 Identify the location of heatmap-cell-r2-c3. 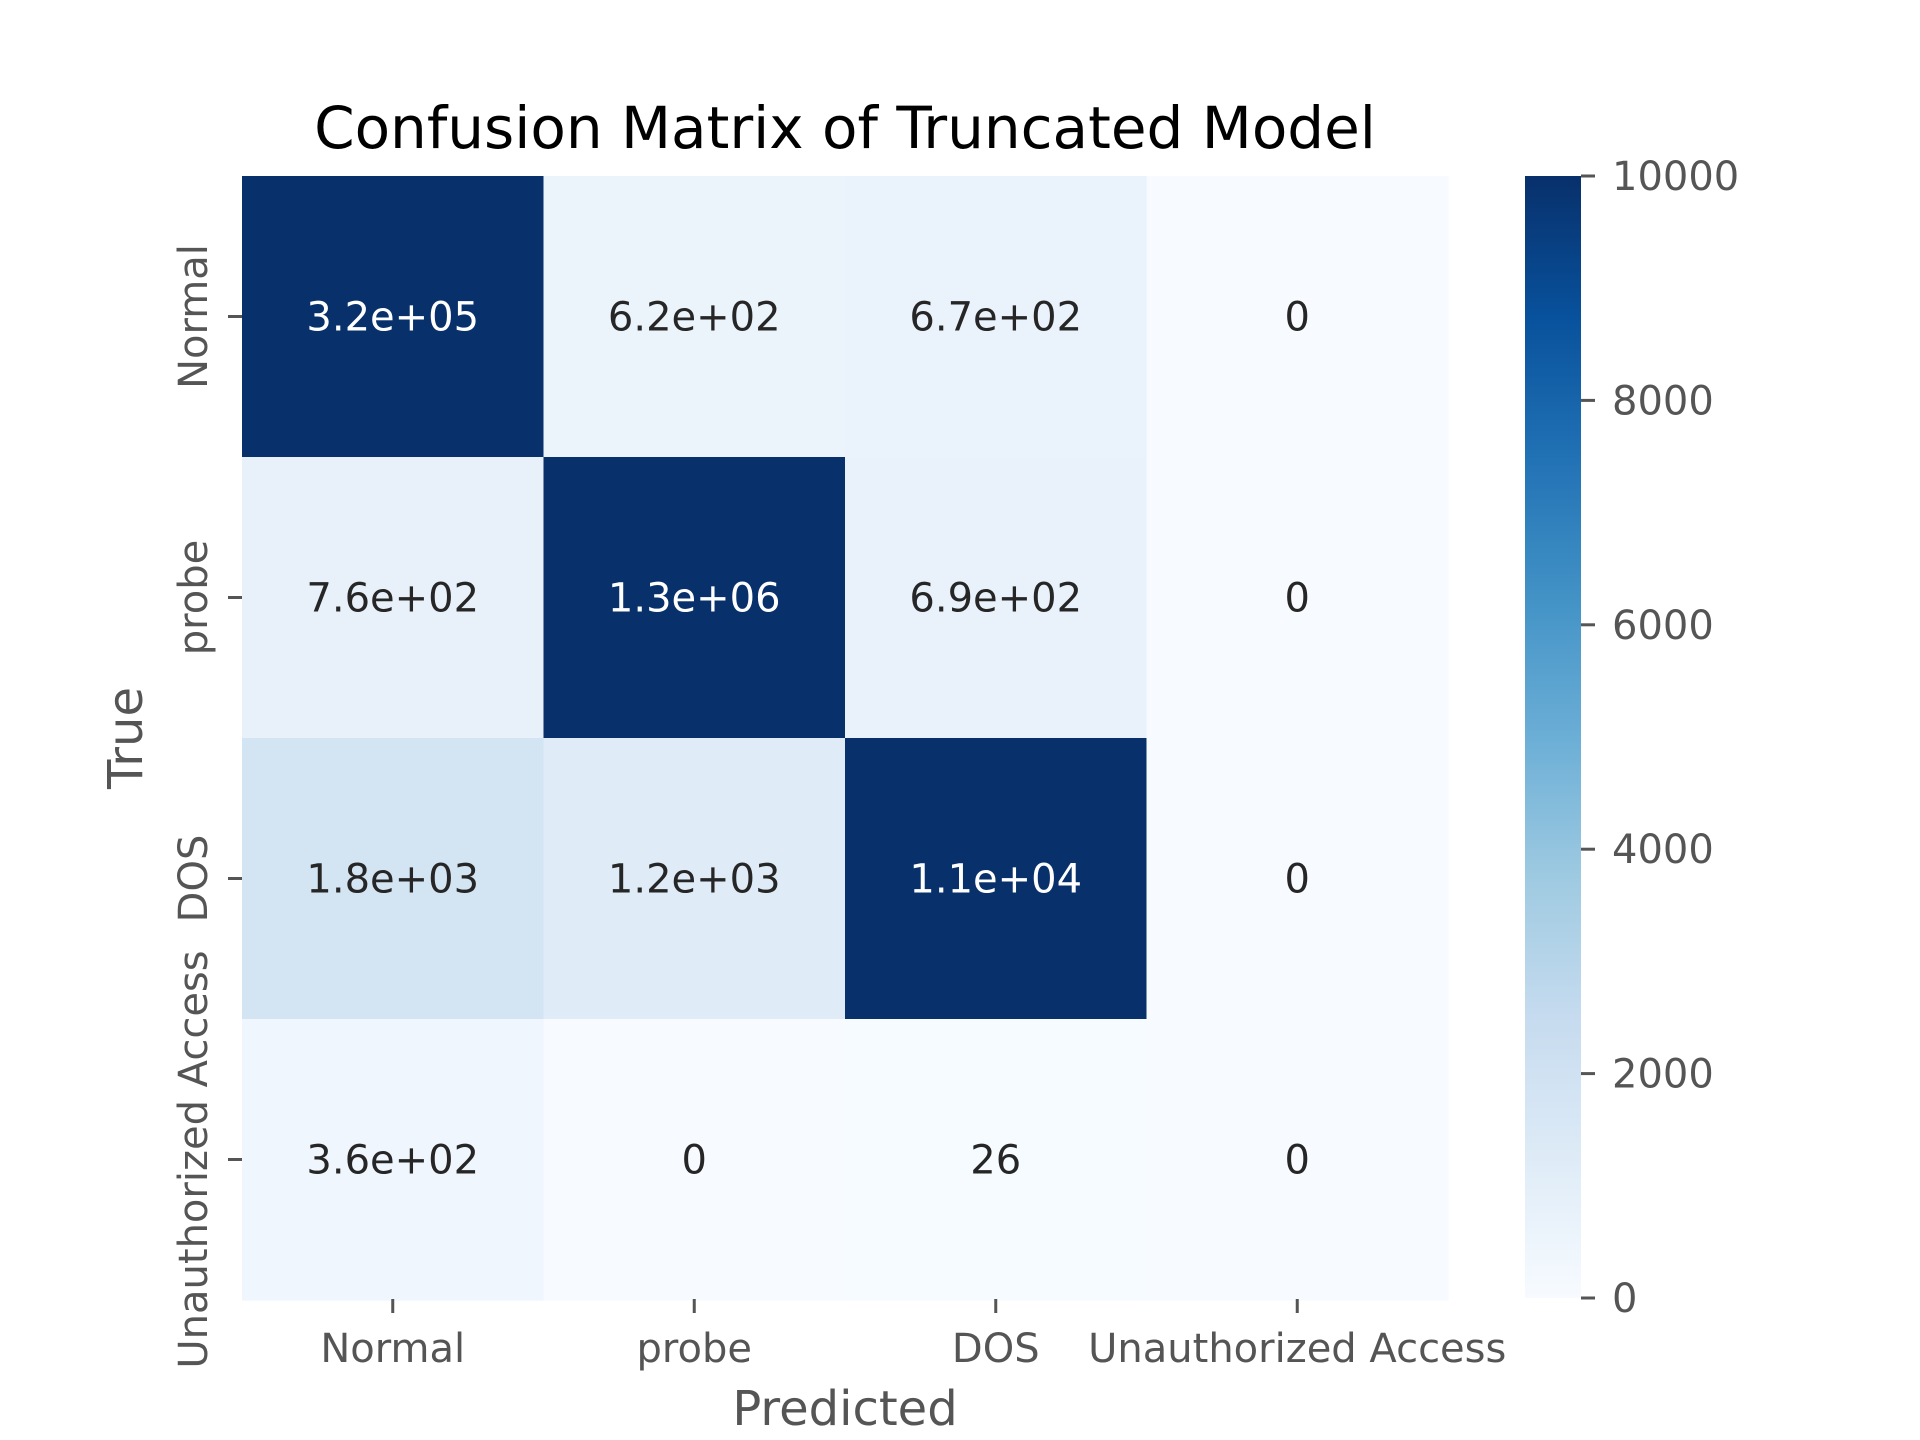
(1297, 879).